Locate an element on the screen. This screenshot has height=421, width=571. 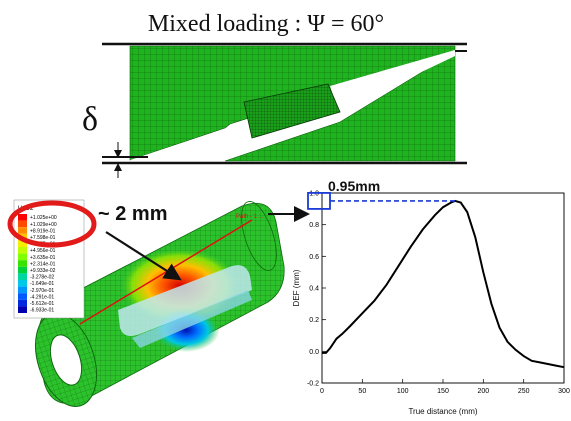
y-tick-label: 0.2 is located at coordinates (314, 320).